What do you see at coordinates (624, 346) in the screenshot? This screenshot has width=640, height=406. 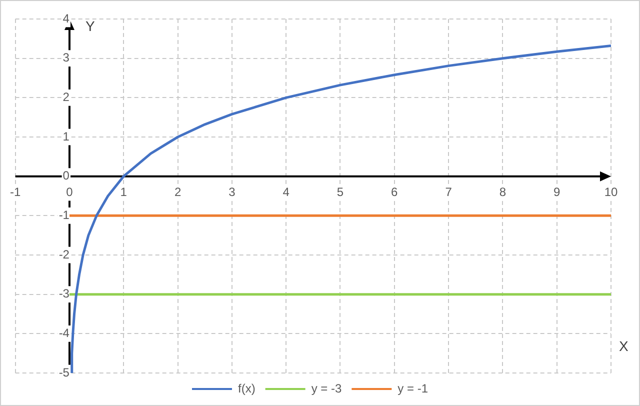 I see `x-axis-title: X` at bounding box center [624, 346].